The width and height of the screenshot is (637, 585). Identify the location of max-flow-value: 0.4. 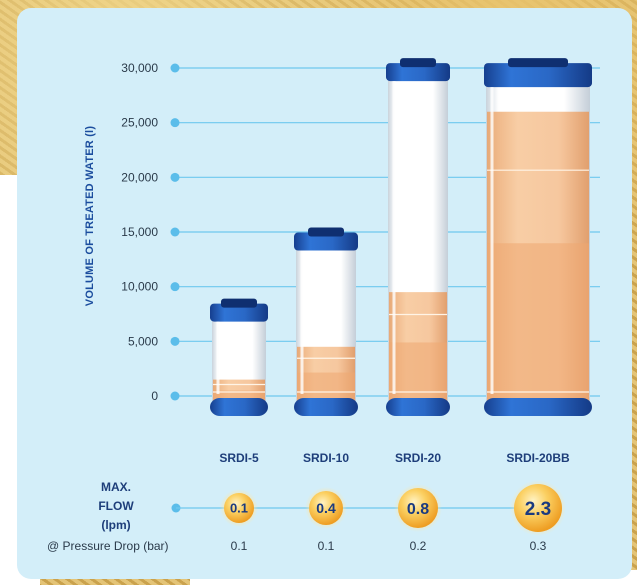
(326, 508).